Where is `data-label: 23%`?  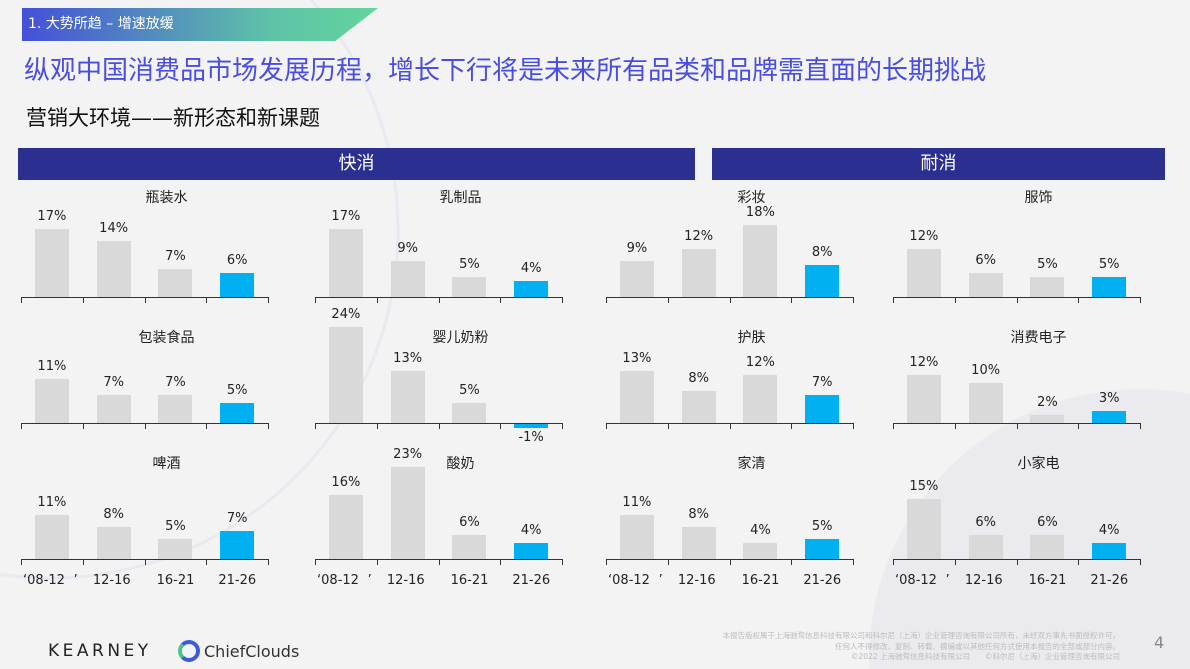 data-label: 23% is located at coordinates (408, 454).